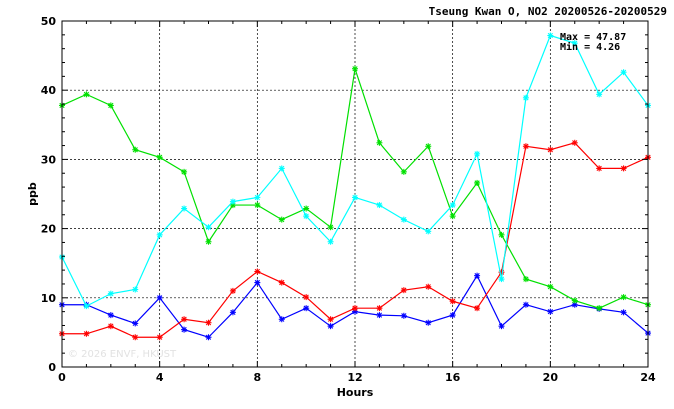 This screenshot has width=674, height=409. What do you see at coordinates (52, 367) in the screenshot?
I see `y-tick-label: 0` at bounding box center [52, 367].